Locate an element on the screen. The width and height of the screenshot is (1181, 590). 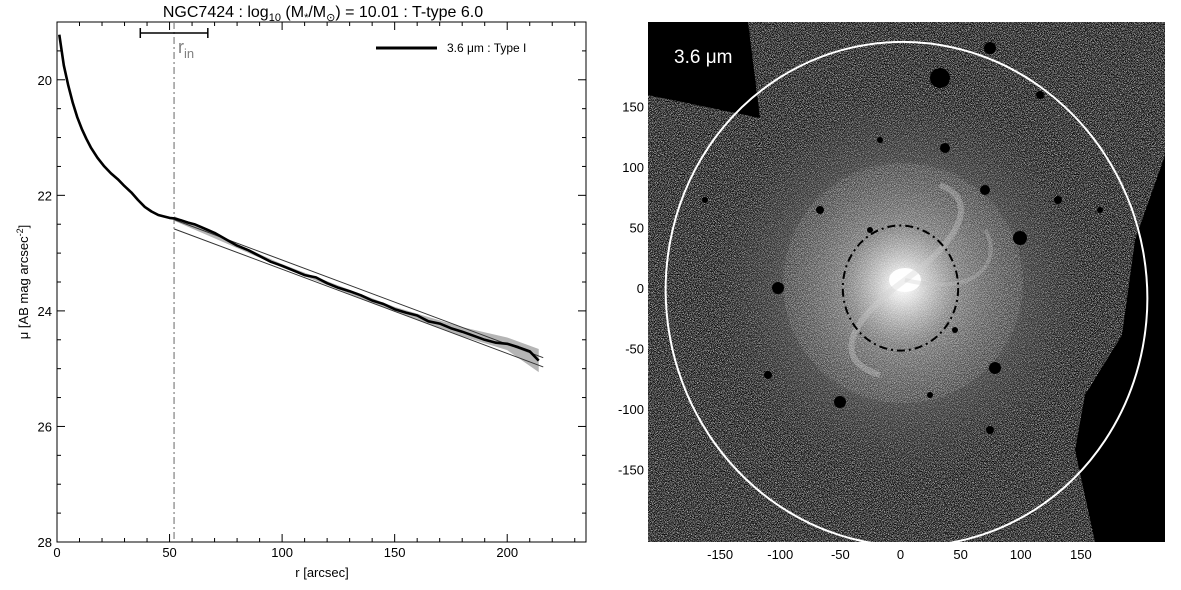
x-axis-label: r [arcsec] is located at coordinates (321, 572).